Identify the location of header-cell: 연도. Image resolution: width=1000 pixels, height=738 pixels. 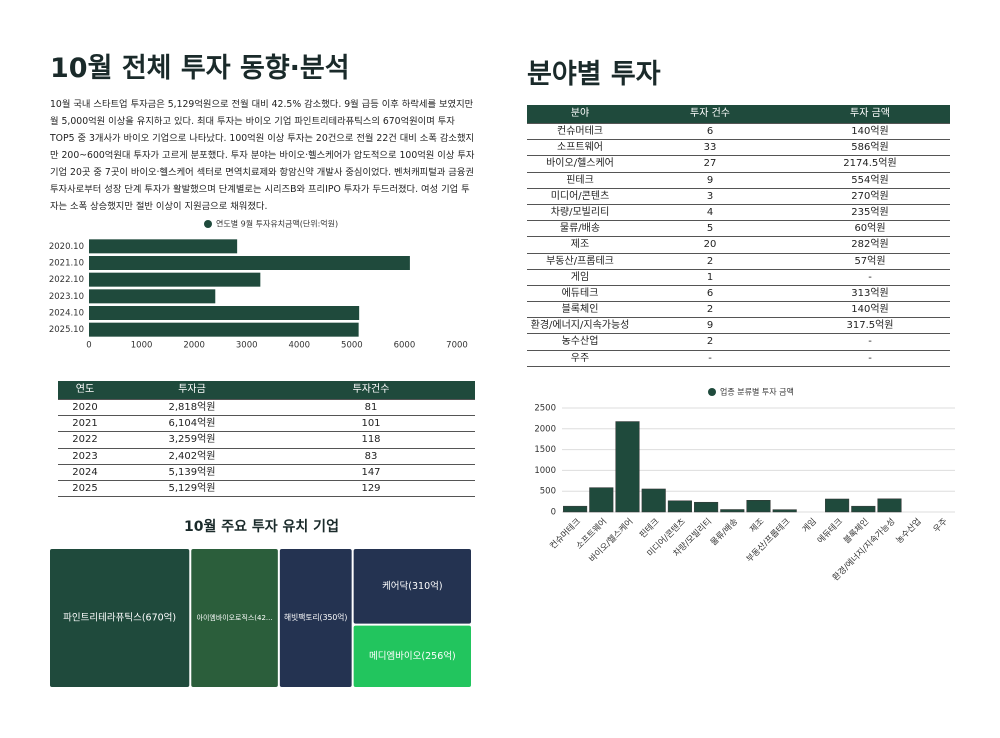
(85, 389).